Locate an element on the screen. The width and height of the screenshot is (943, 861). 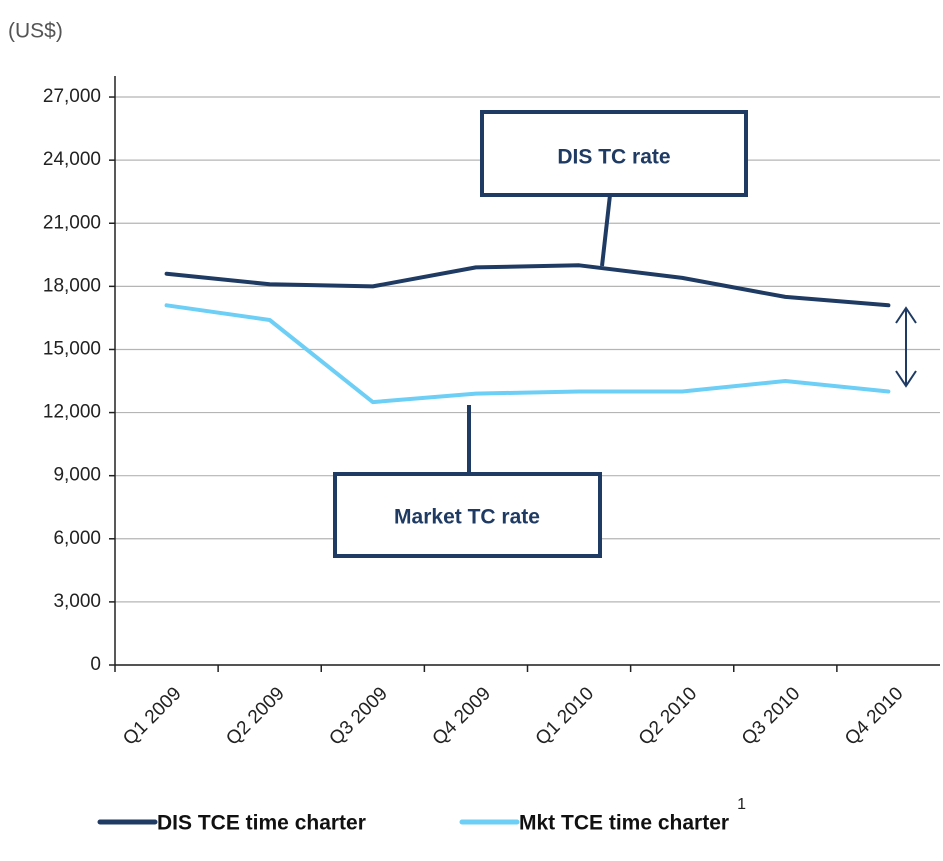
legend-label: Mkt TCE time charter is located at coordinates (624, 823).